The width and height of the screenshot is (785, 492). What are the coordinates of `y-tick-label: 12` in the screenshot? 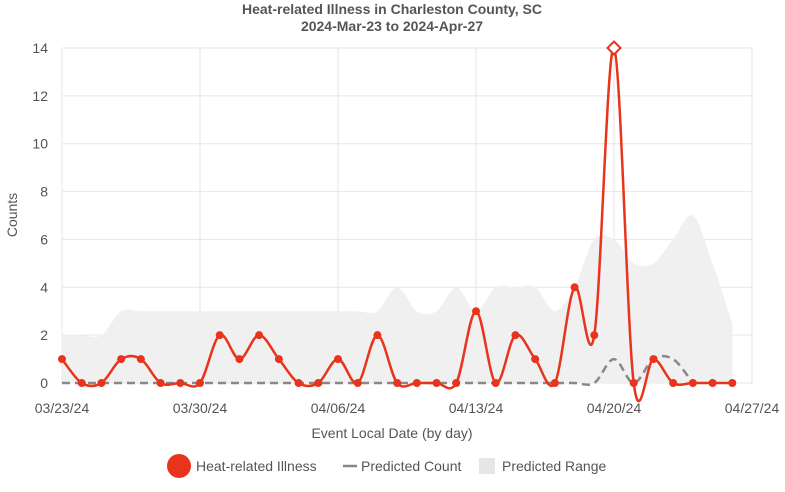 It's located at (40, 96).